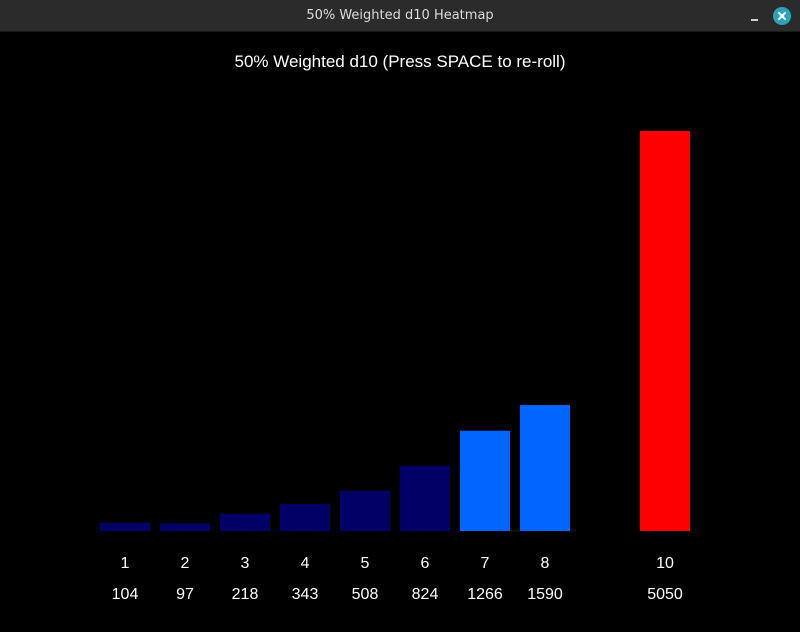  What do you see at coordinates (665, 594) in the screenshot?
I see `count-label-10: 5050` at bounding box center [665, 594].